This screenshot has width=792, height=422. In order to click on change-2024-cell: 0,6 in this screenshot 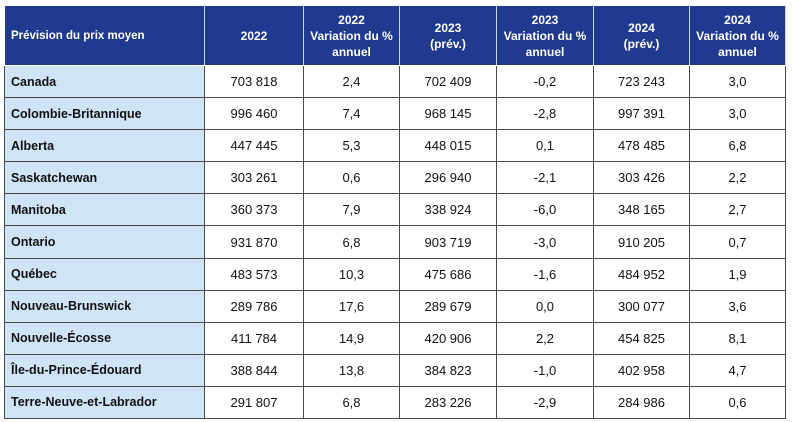, I will do `click(737, 402)`.